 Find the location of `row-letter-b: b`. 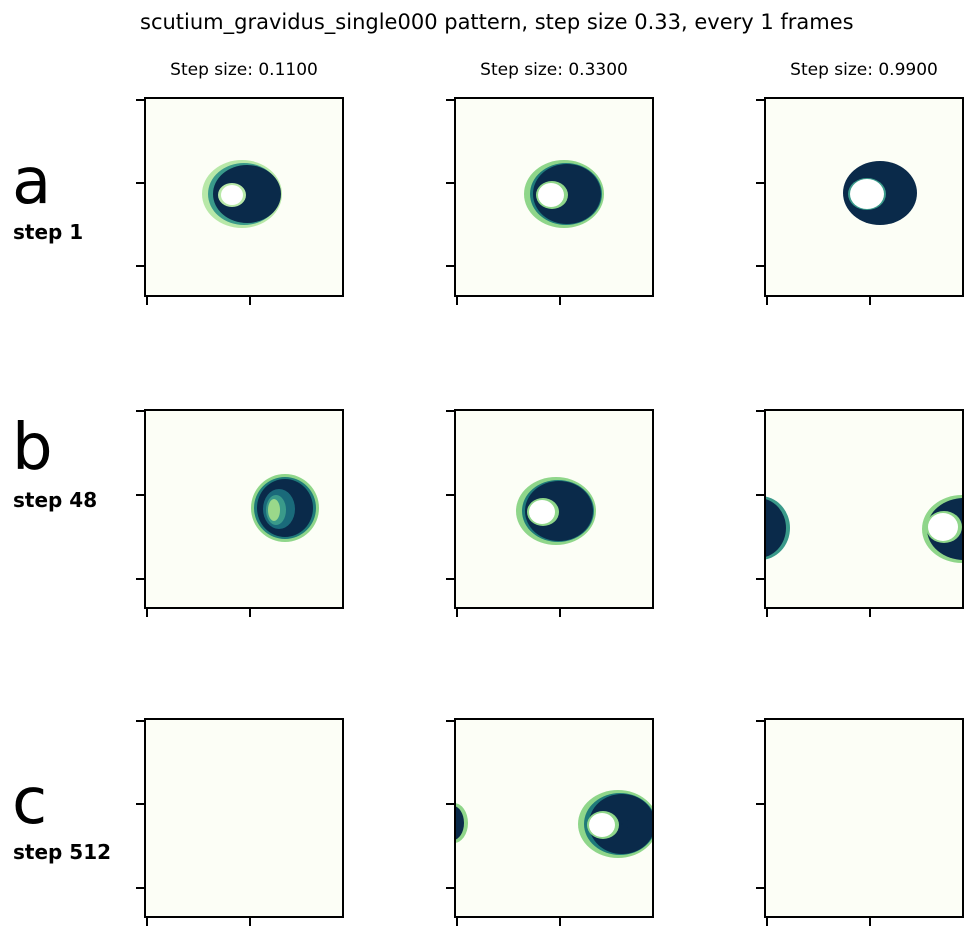

row-letter-b: b is located at coordinates (32, 448).